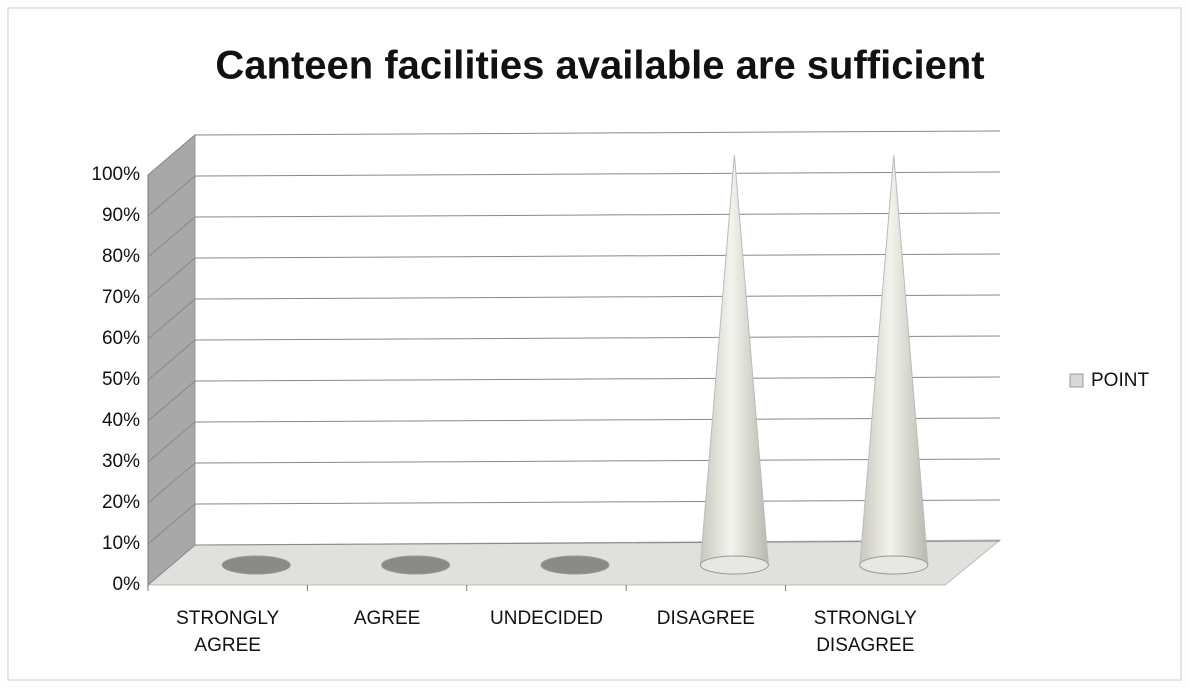  I want to click on x-tick-label: STRONGLY DISAGREE, so click(865, 632).